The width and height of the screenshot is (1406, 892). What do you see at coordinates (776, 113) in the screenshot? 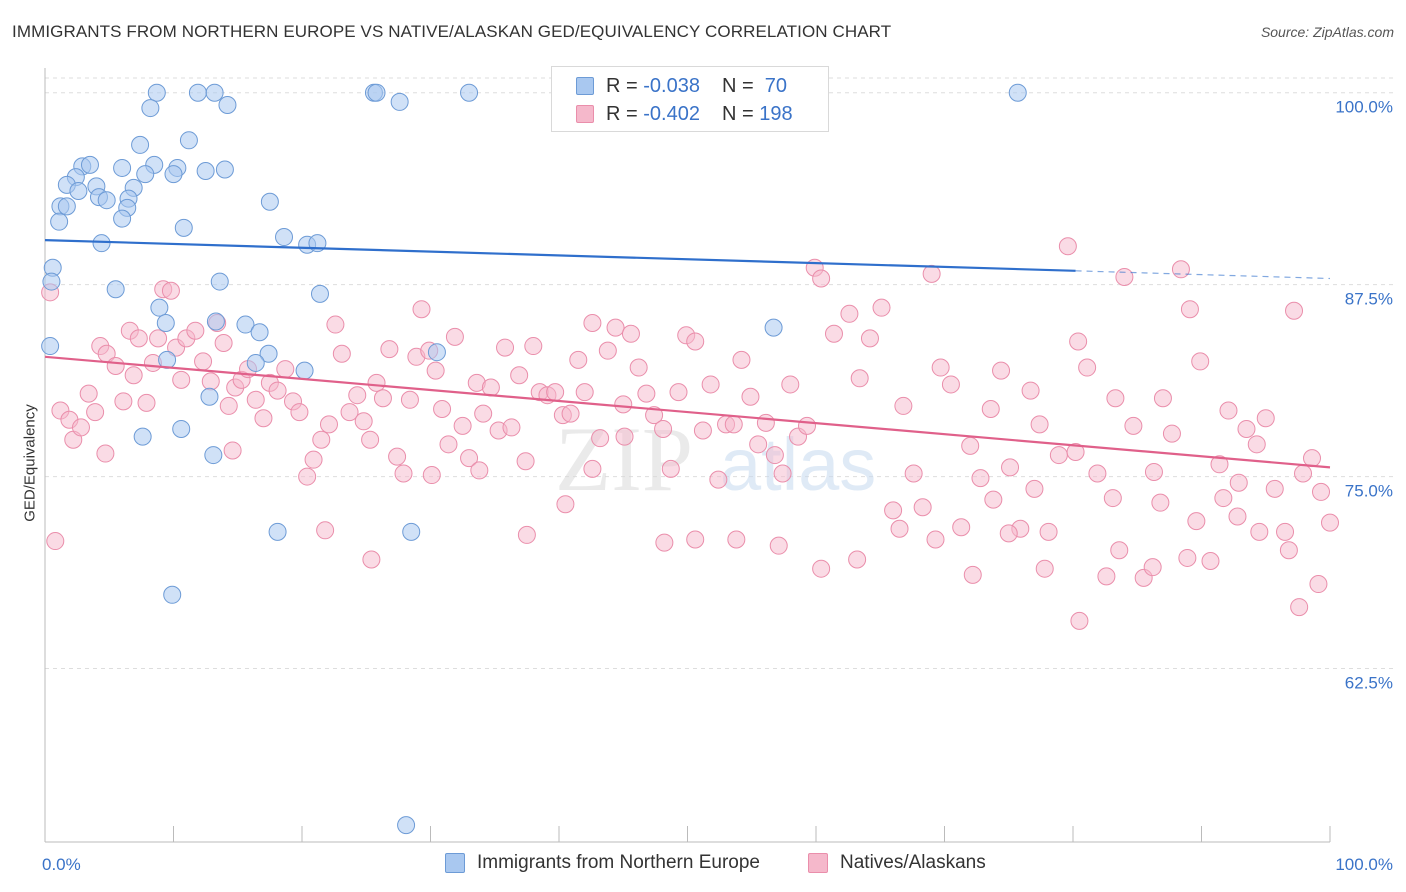
I see `n-value: 198` at bounding box center [776, 113].